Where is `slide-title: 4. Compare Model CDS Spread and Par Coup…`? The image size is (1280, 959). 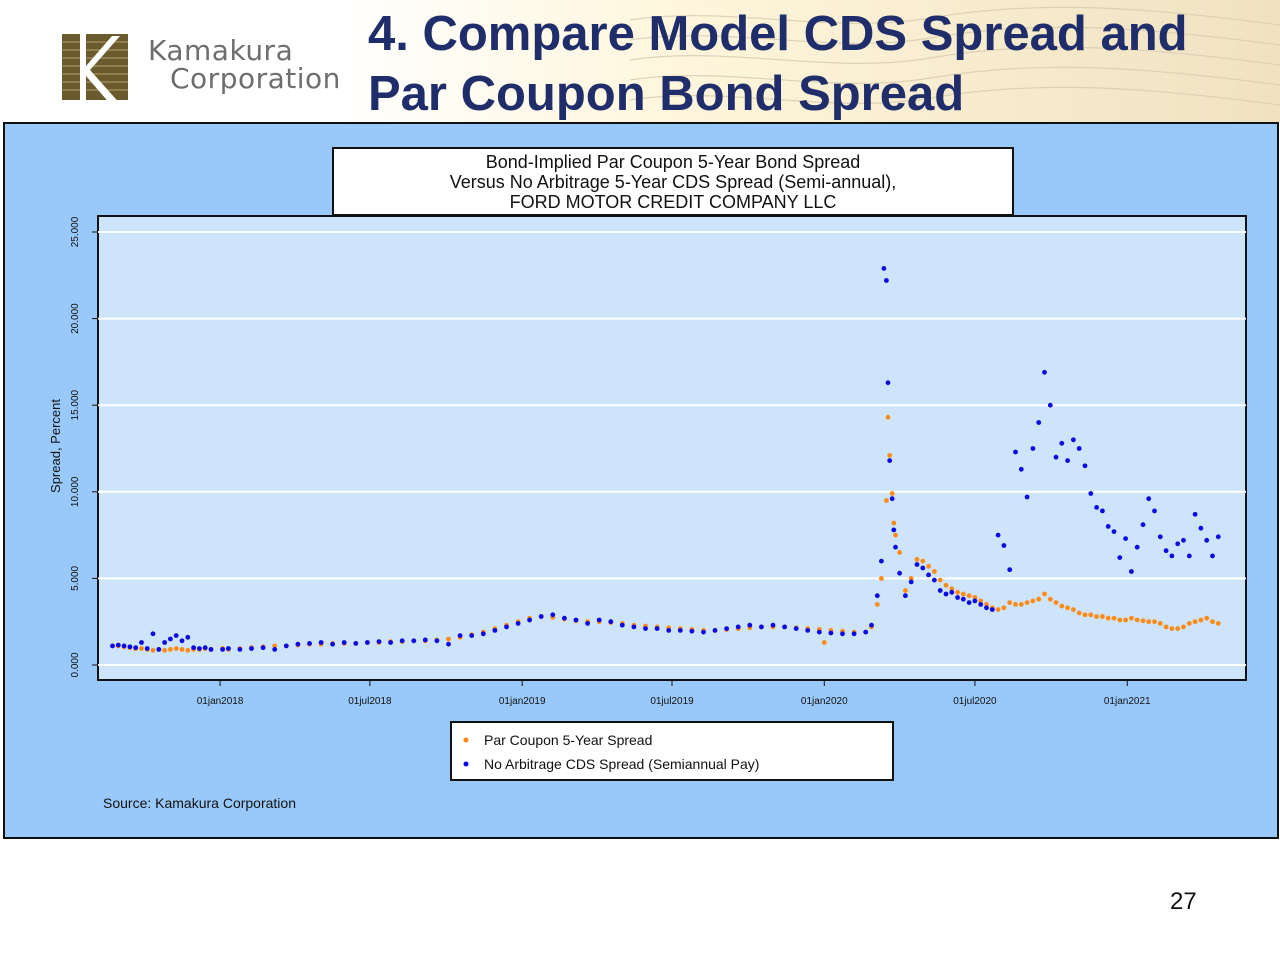
slide-title: 4. Compare Model CDS Spread and Par Coup… is located at coordinates (818, 64).